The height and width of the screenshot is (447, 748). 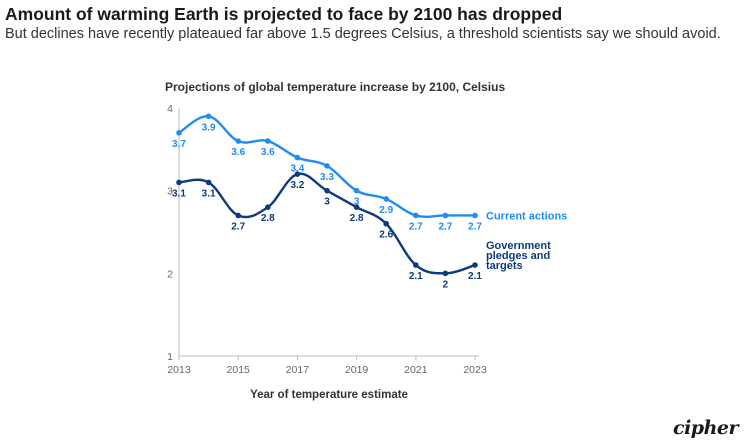 I want to click on y-tick-label: 1, so click(x=170, y=357).